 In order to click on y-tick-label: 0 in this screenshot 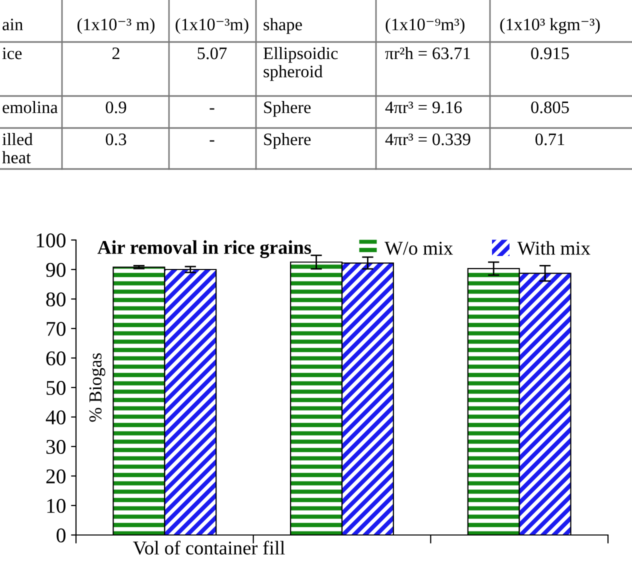, I will do `click(61, 535)`.